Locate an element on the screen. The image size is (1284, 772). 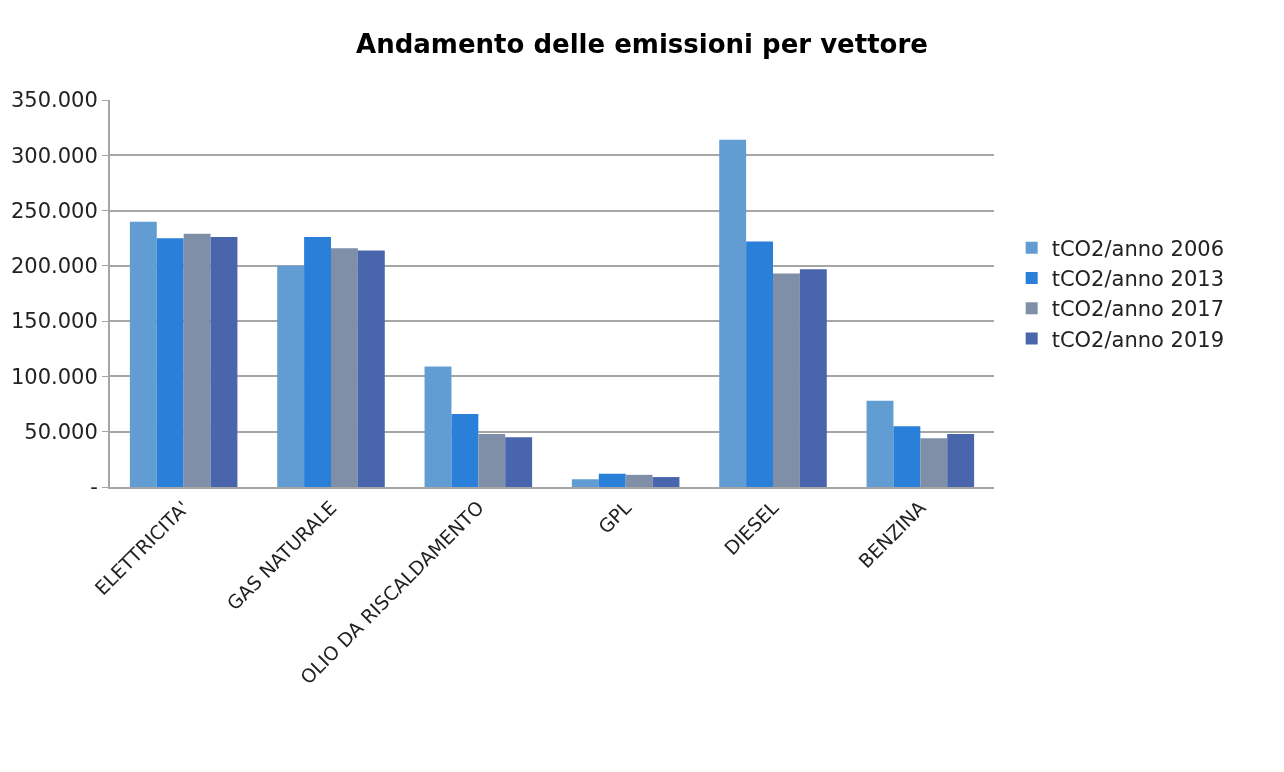
legend-label: tCO2/anno 2017 is located at coordinates (1138, 309).